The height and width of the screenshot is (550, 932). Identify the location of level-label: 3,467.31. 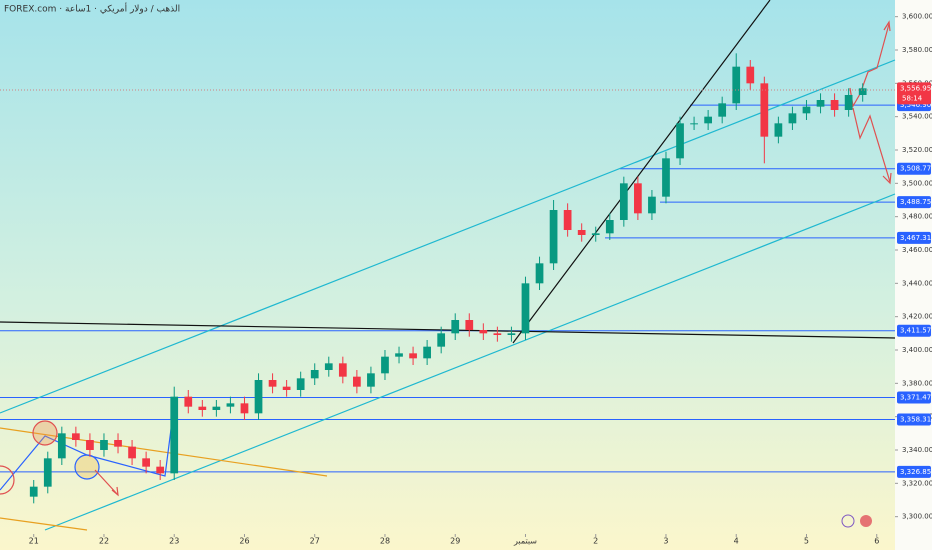
(915, 238).